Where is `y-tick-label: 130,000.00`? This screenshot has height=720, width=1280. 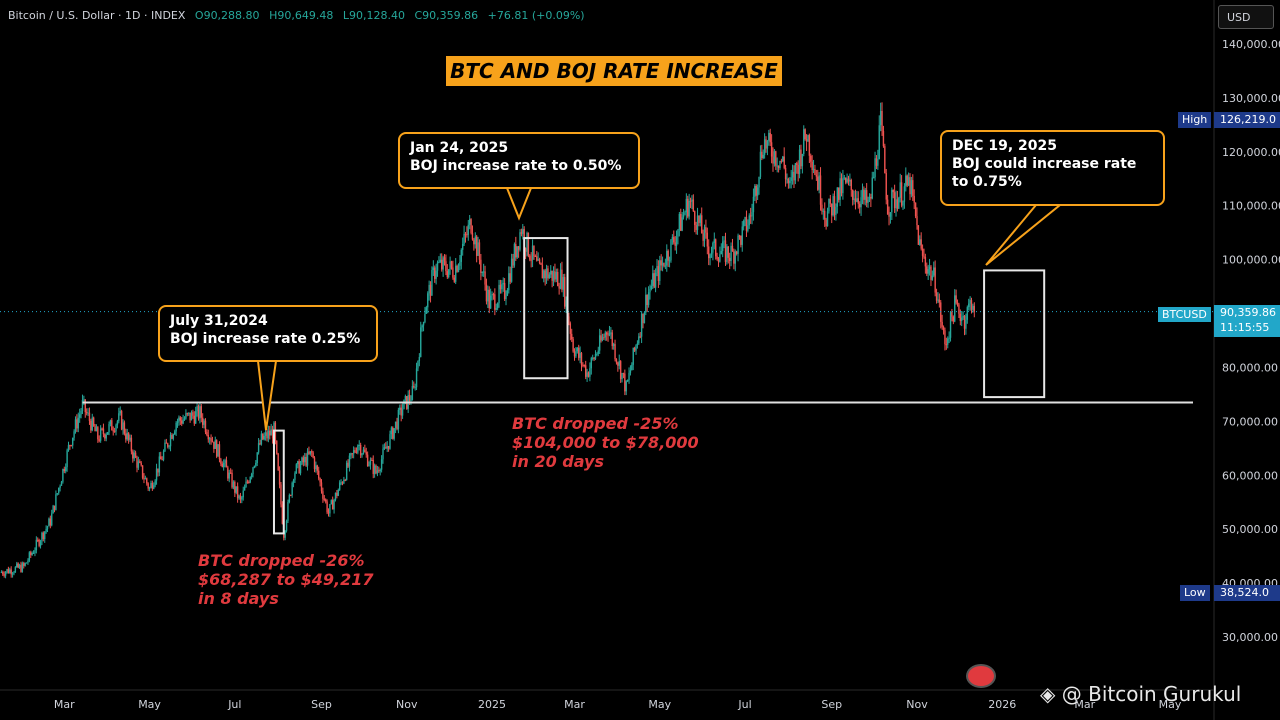 y-tick-label: 130,000.00 is located at coordinates (1251, 98).